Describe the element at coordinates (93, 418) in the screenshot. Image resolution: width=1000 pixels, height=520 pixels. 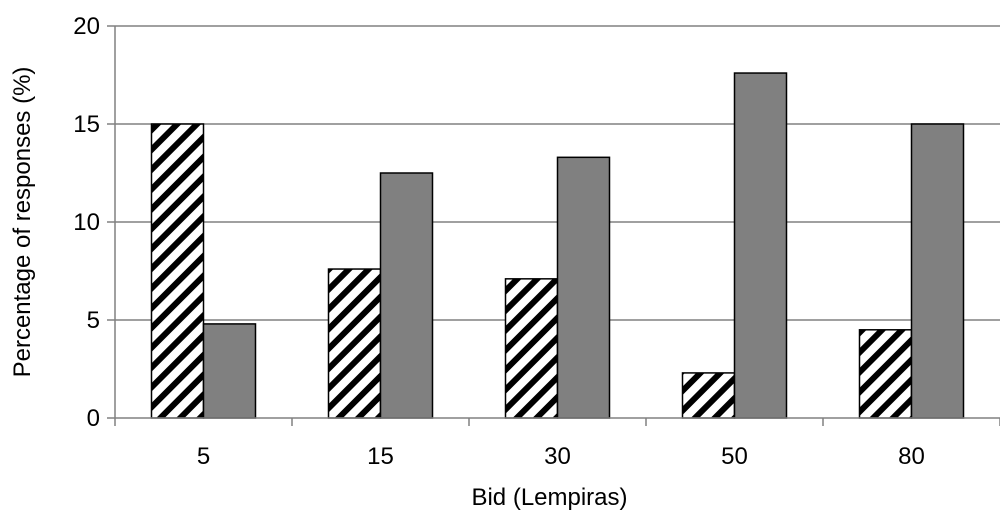
I see `y-tick-label: 0` at that location.